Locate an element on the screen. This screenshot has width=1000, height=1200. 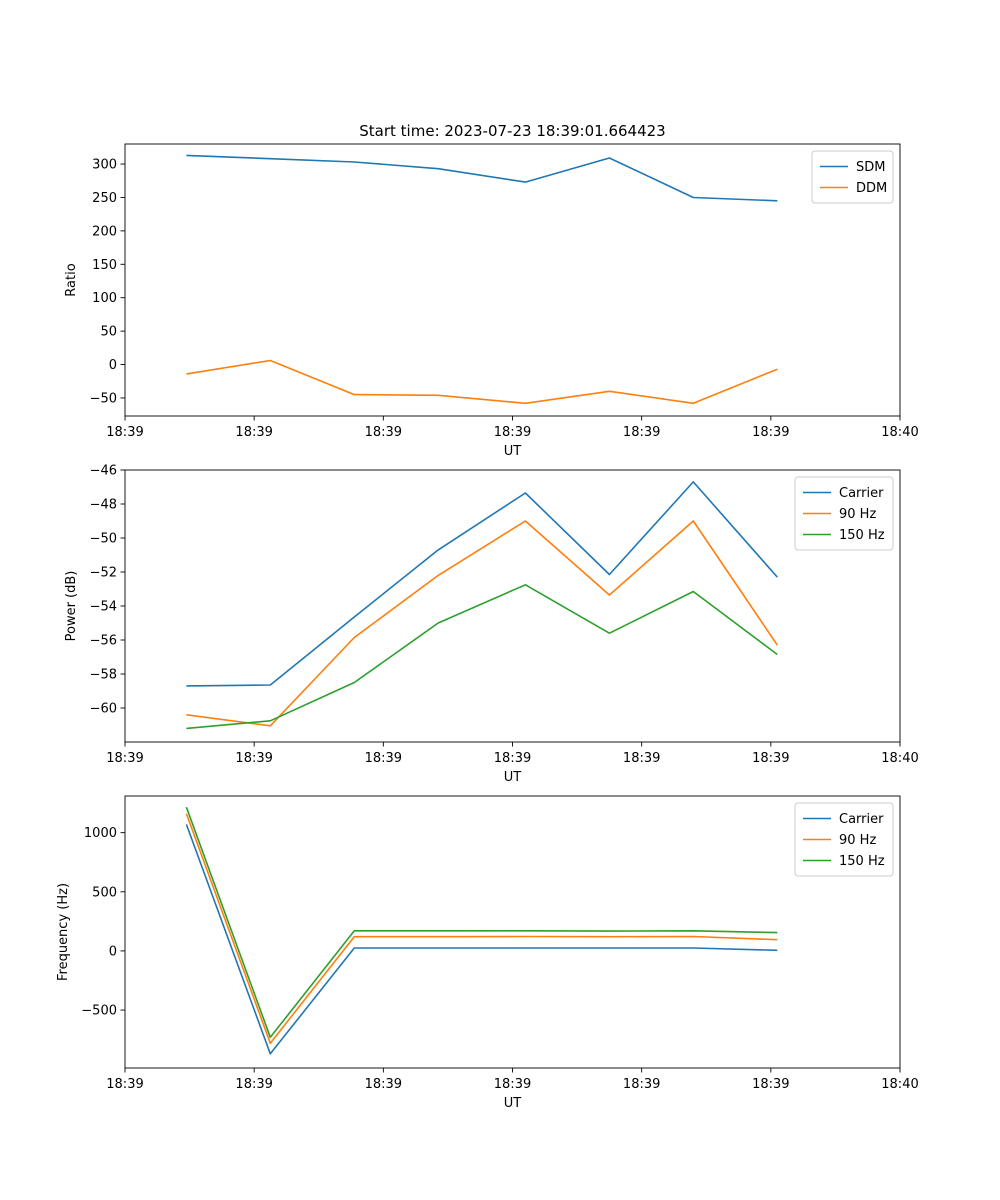
y-tick-label: 300 is located at coordinates (104, 165).